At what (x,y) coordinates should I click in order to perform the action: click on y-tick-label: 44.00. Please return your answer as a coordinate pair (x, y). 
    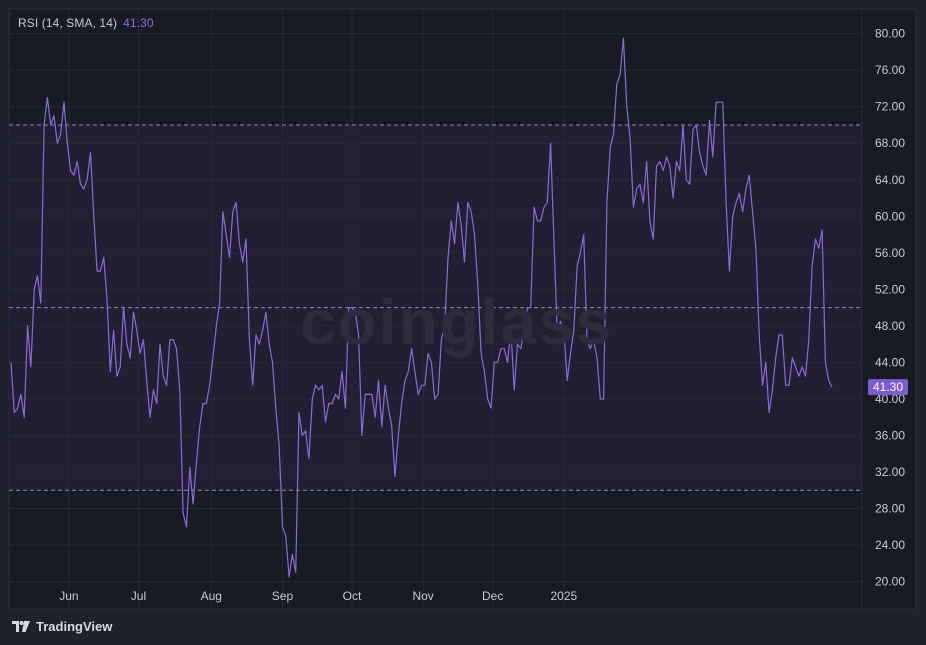
    Looking at the image, I should click on (890, 362).